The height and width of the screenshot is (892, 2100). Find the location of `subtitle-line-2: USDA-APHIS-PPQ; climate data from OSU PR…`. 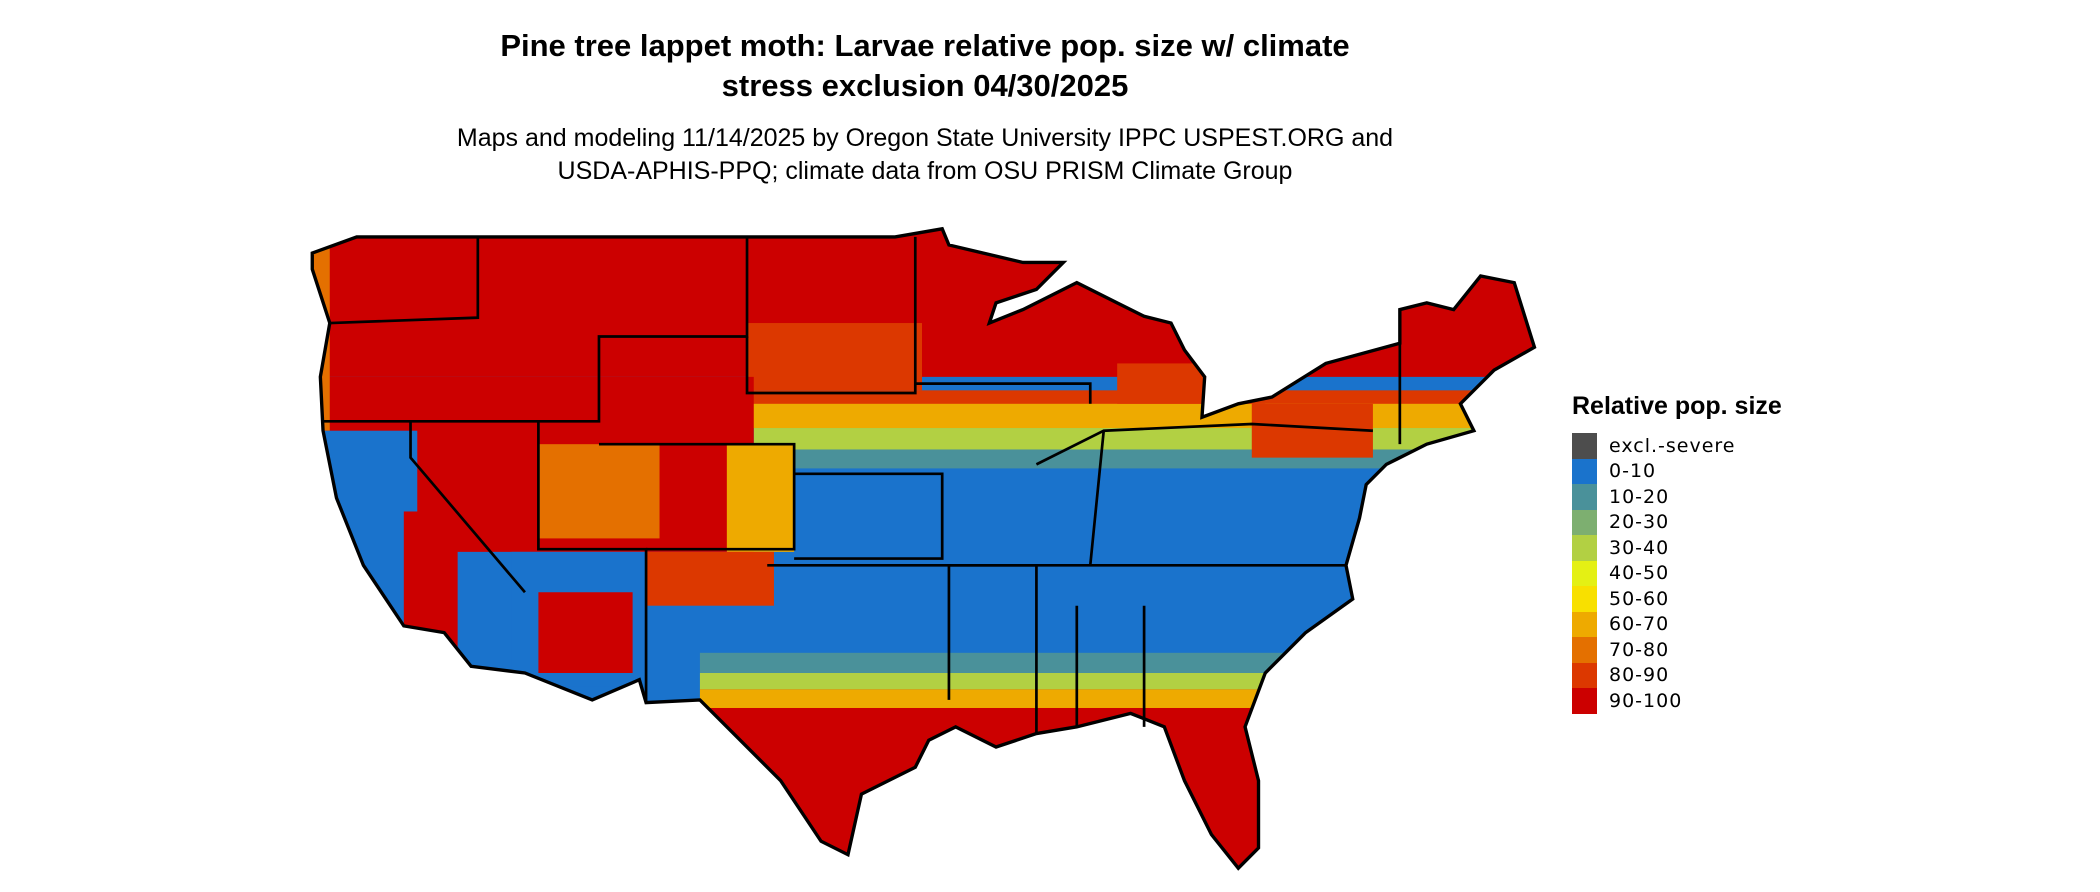

subtitle-line-2: USDA-APHIS-PPQ; climate data from OSU PR… is located at coordinates (925, 171).